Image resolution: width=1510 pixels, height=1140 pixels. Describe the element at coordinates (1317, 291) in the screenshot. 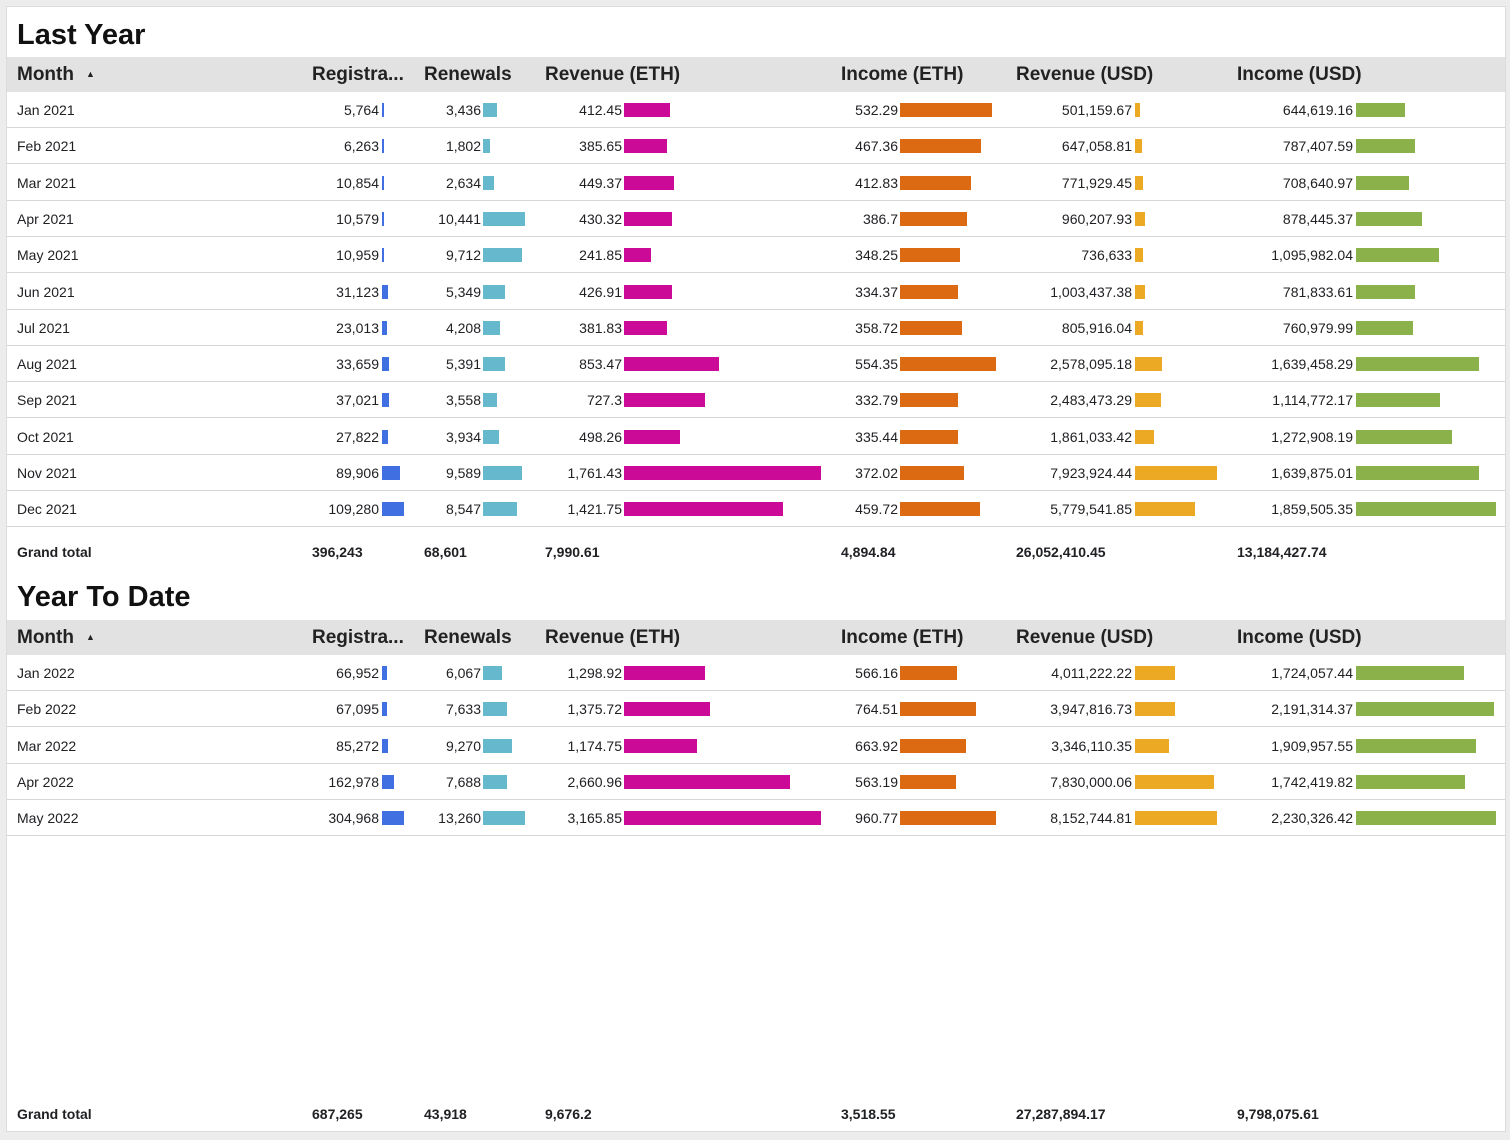

I see `income-usd-cell: 781,833.61` at that location.